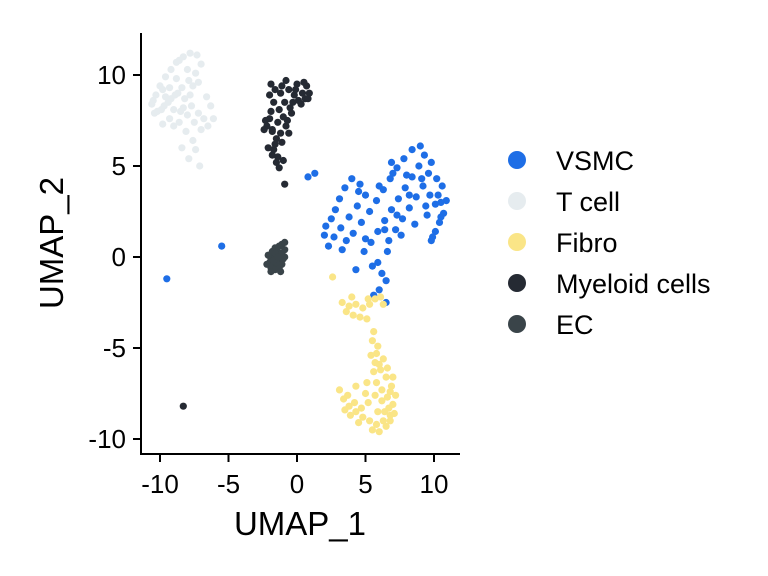 This screenshot has width=768, height=576. Describe the element at coordinates (297, 484) in the screenshot. I see `x-tick-label-2: 0` at that location.